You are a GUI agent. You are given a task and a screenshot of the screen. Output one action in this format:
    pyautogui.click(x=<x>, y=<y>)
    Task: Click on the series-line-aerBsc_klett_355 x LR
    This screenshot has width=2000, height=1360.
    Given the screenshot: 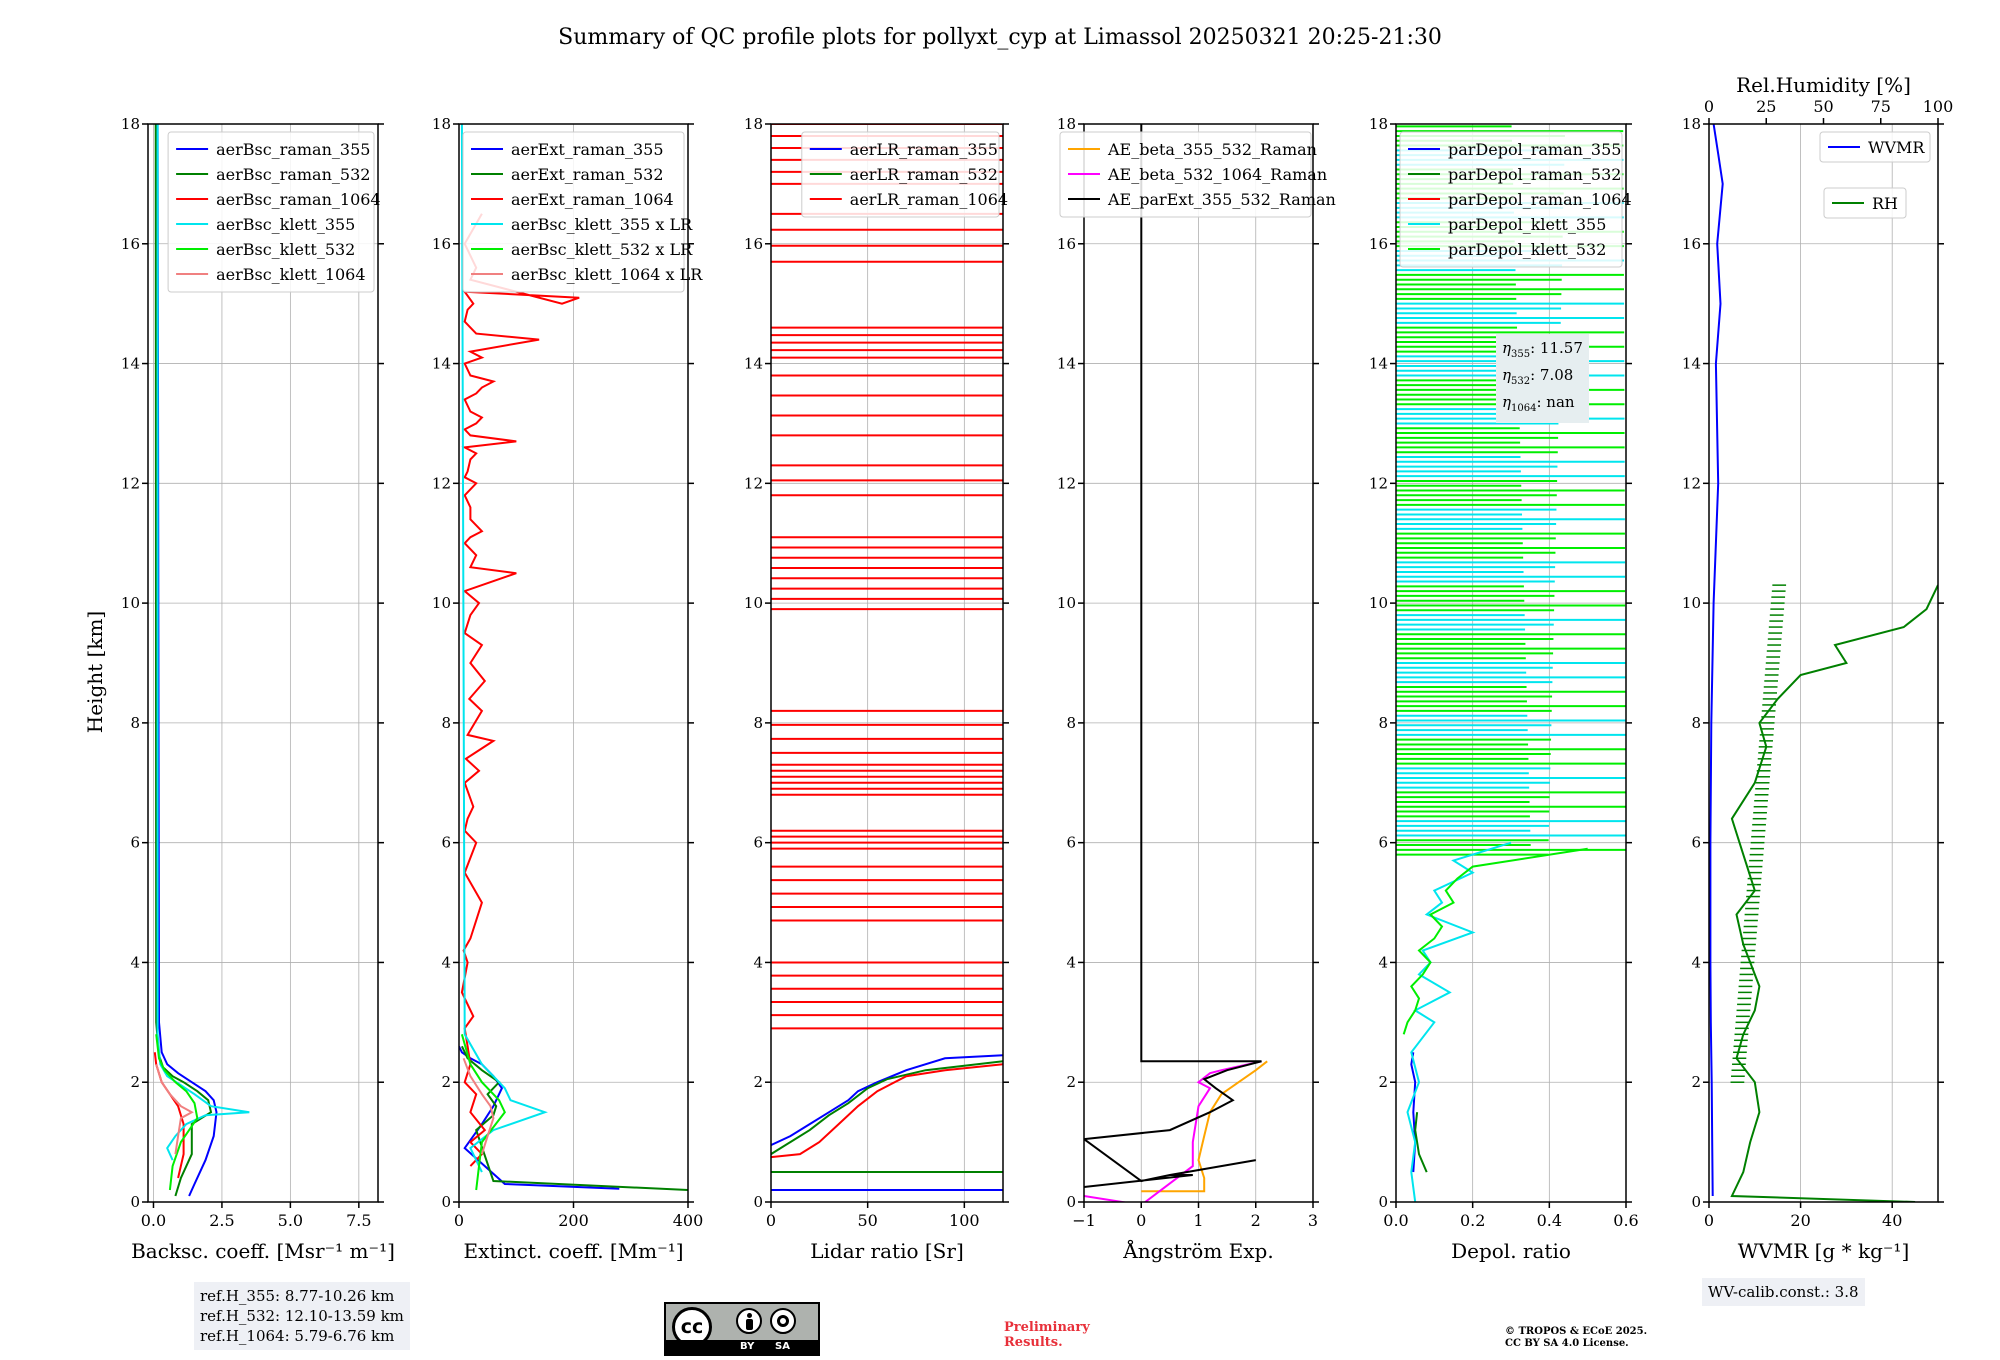 What is the action you would take?
    pyautogui.click(x=504, y=648)
    